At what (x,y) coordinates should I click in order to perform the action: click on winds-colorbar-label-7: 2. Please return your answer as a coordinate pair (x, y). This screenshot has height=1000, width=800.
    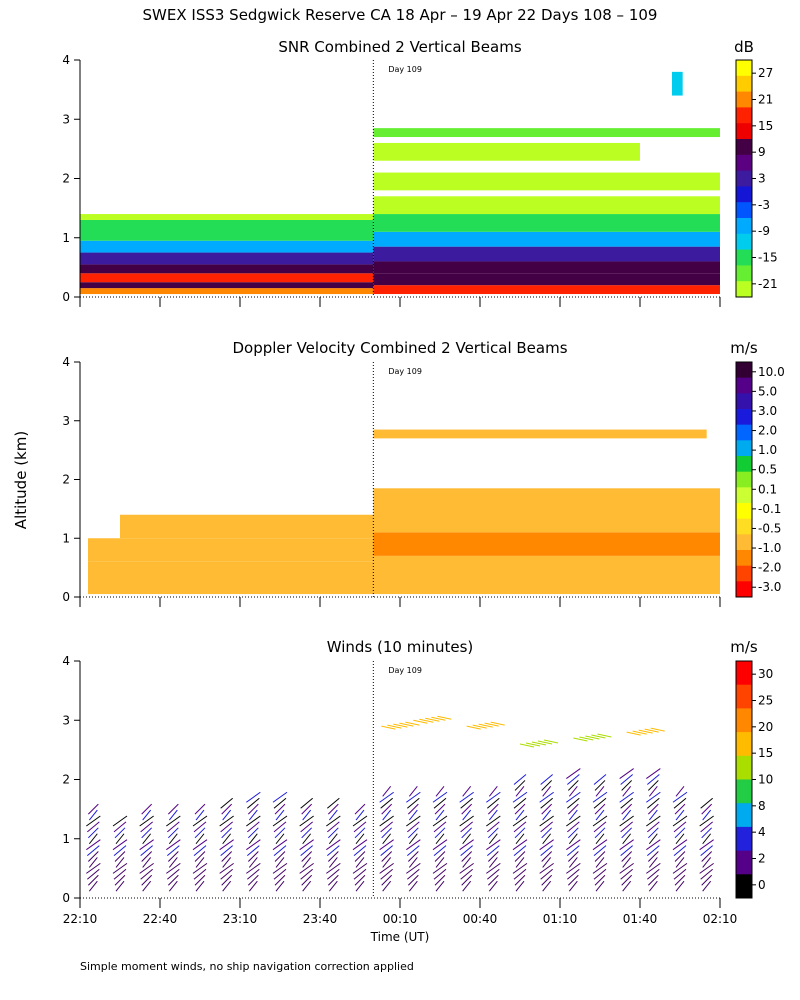
    Looking at the image, I should click on (762, 859).